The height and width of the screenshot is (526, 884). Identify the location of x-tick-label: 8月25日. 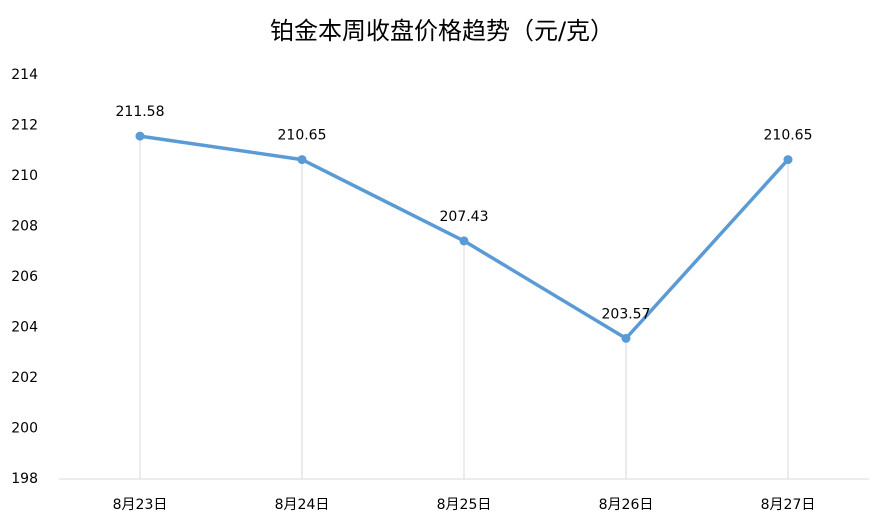
(464, 505).